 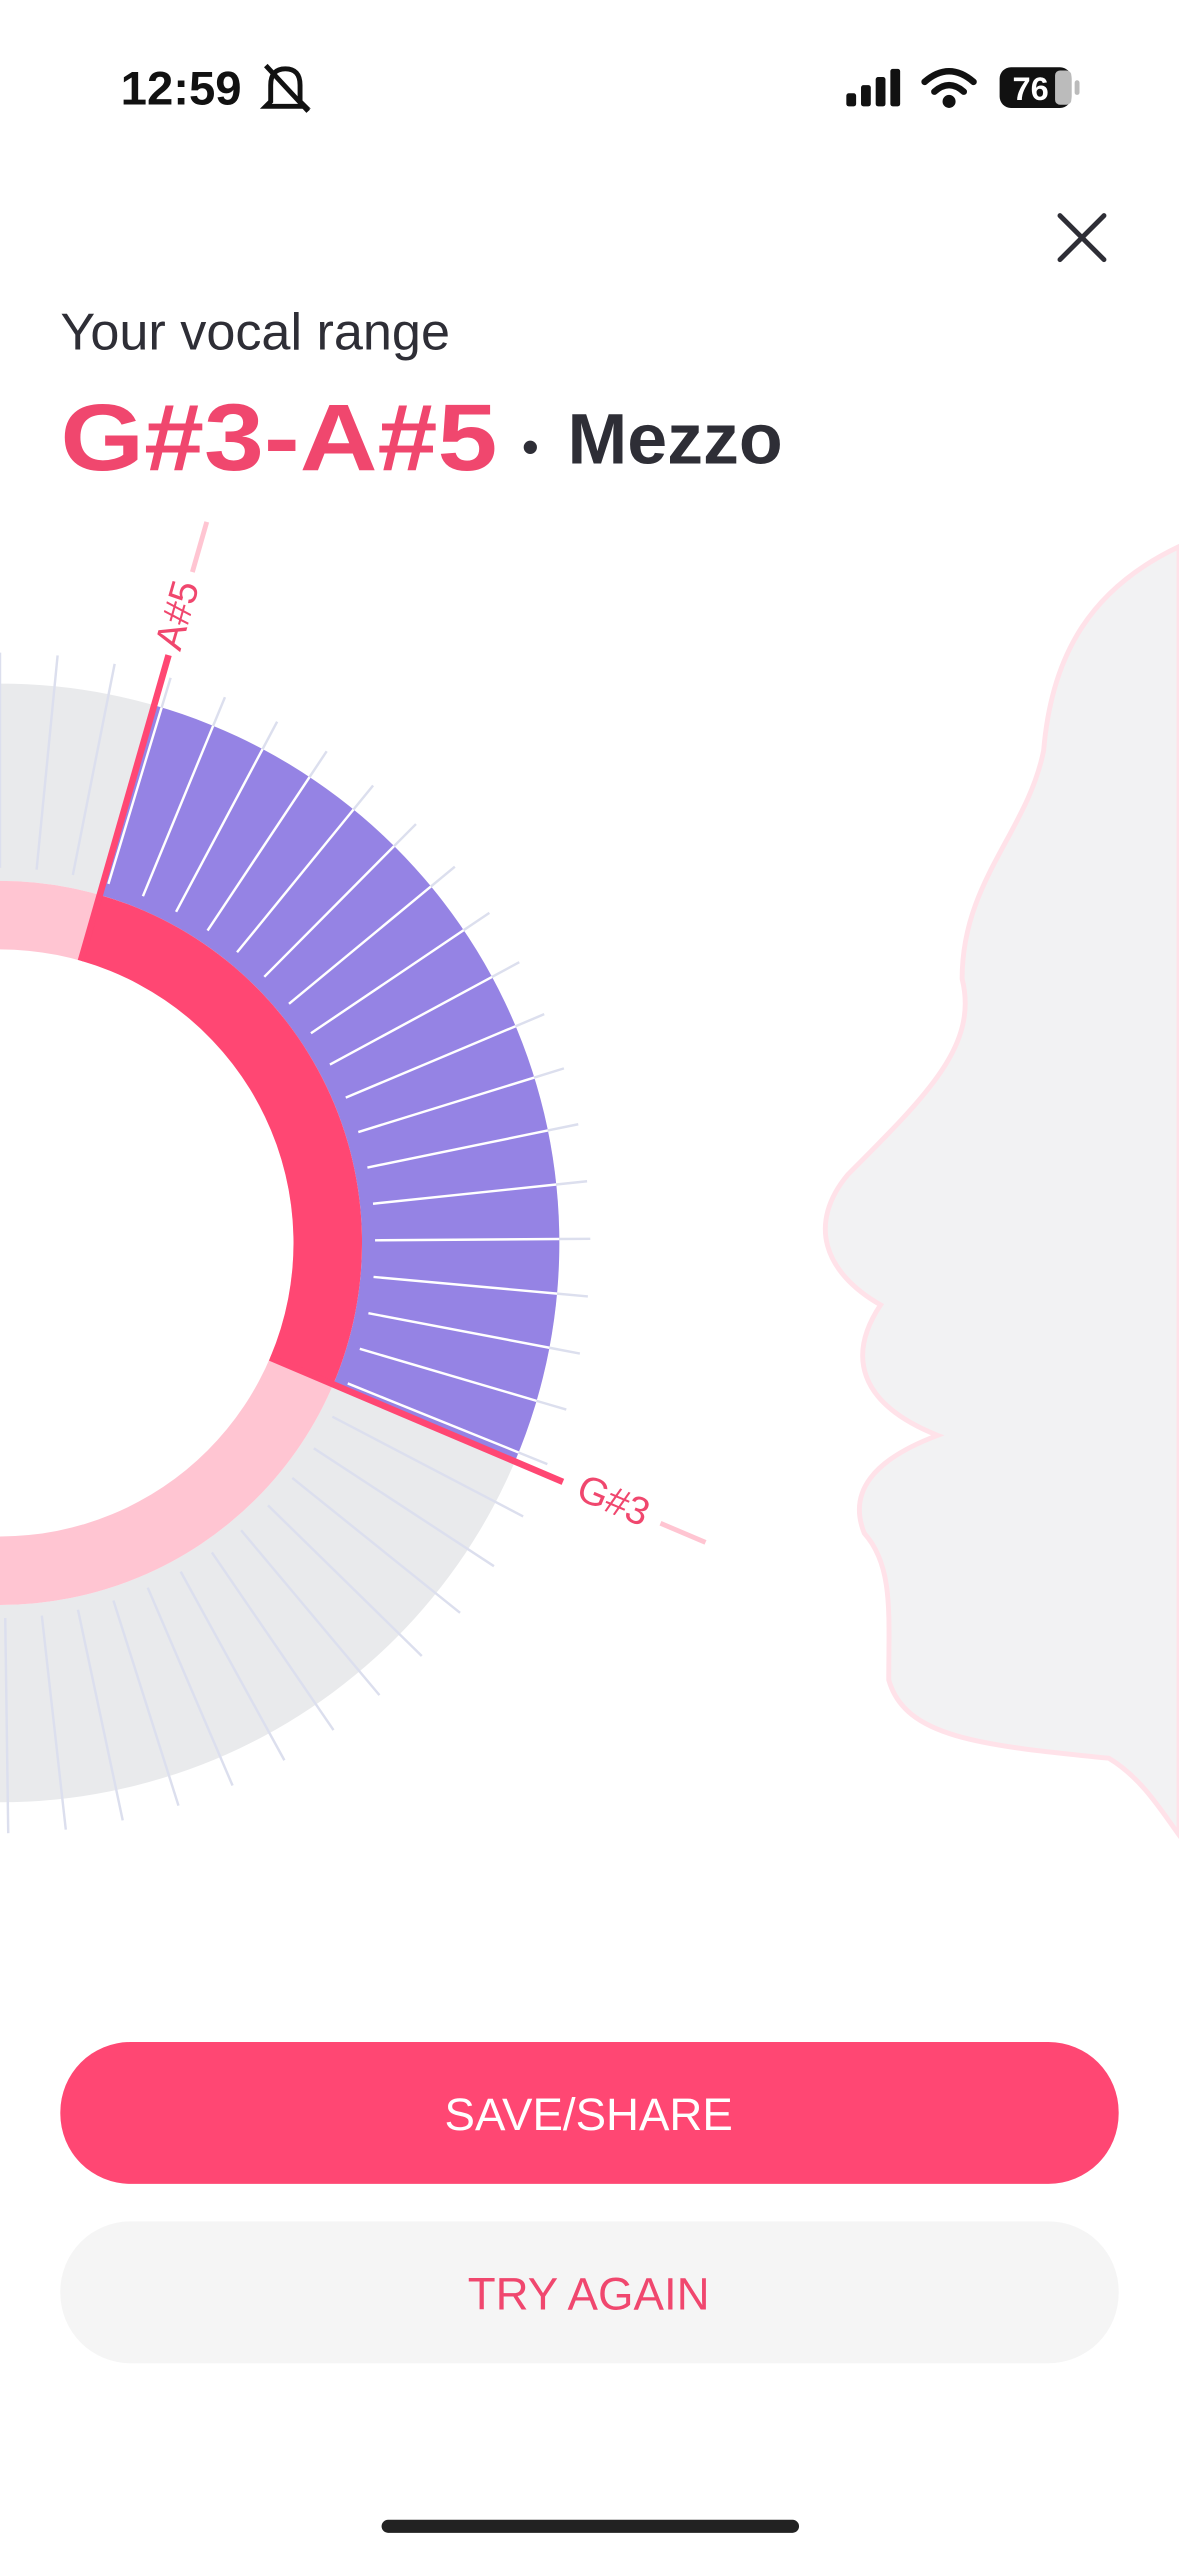 What do you see at coordinates (949, 88) in the screenshot?
I see `wifi-icon` at bounding box center [949, 88].